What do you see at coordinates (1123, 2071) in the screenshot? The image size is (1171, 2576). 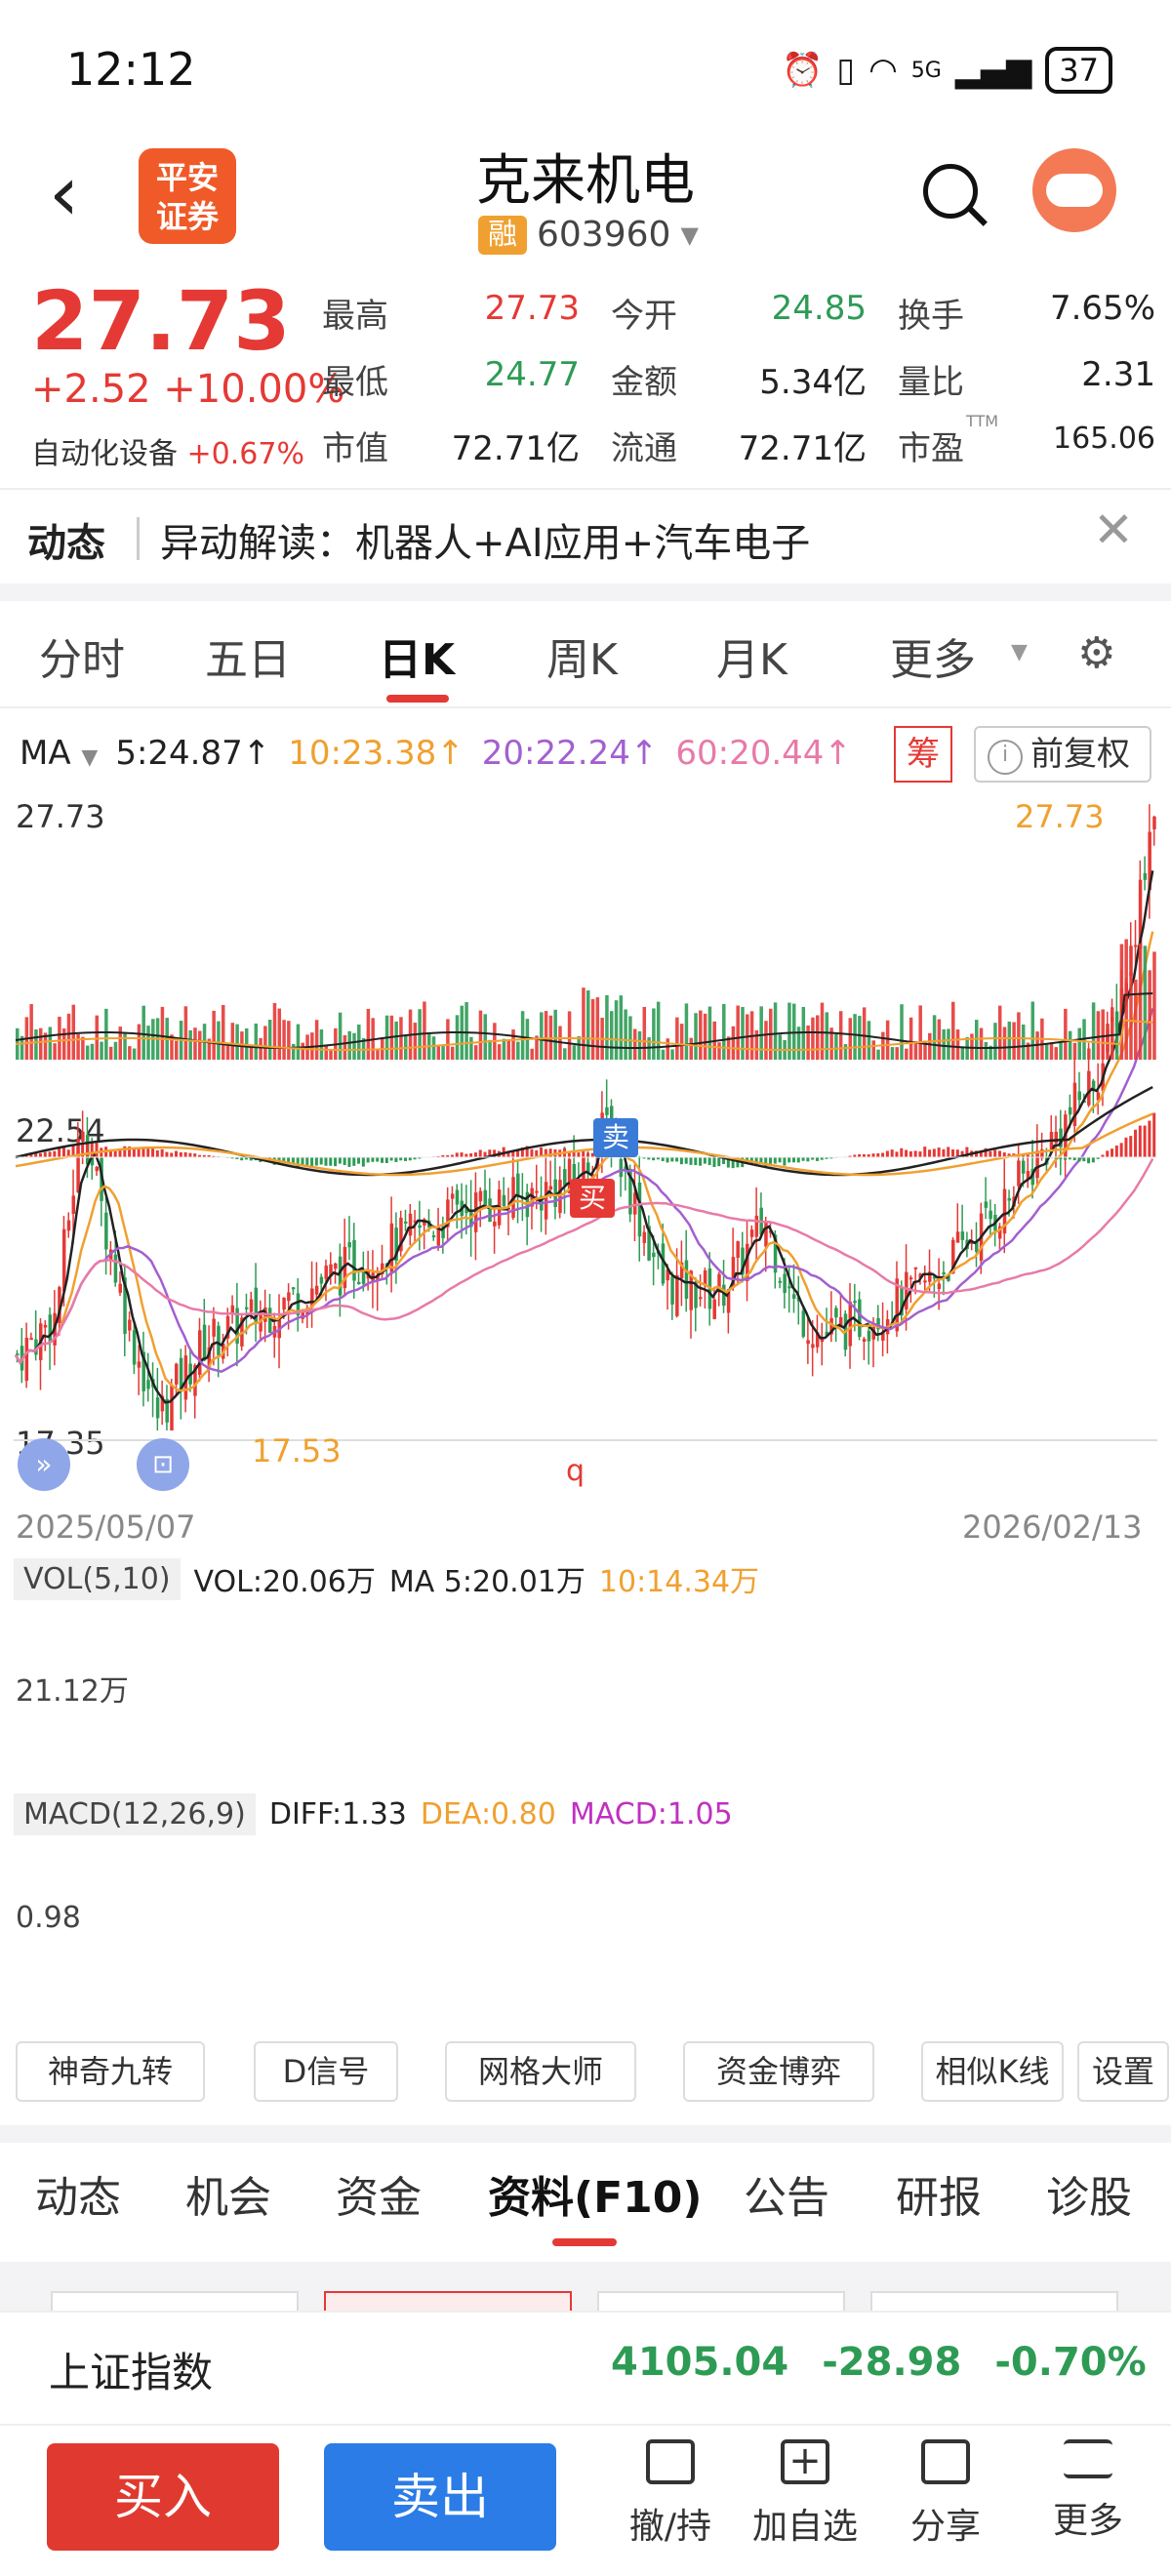 I see `tool-settings: 设置` at bounding box center [1123, 2071].